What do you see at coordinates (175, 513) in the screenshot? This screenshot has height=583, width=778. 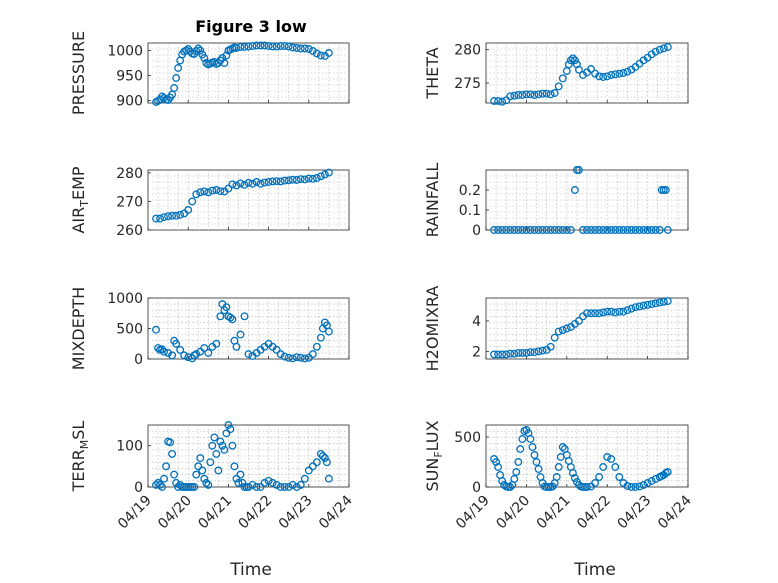 I see `x-tick-label: 04/20` at bounding box center [175, 513].